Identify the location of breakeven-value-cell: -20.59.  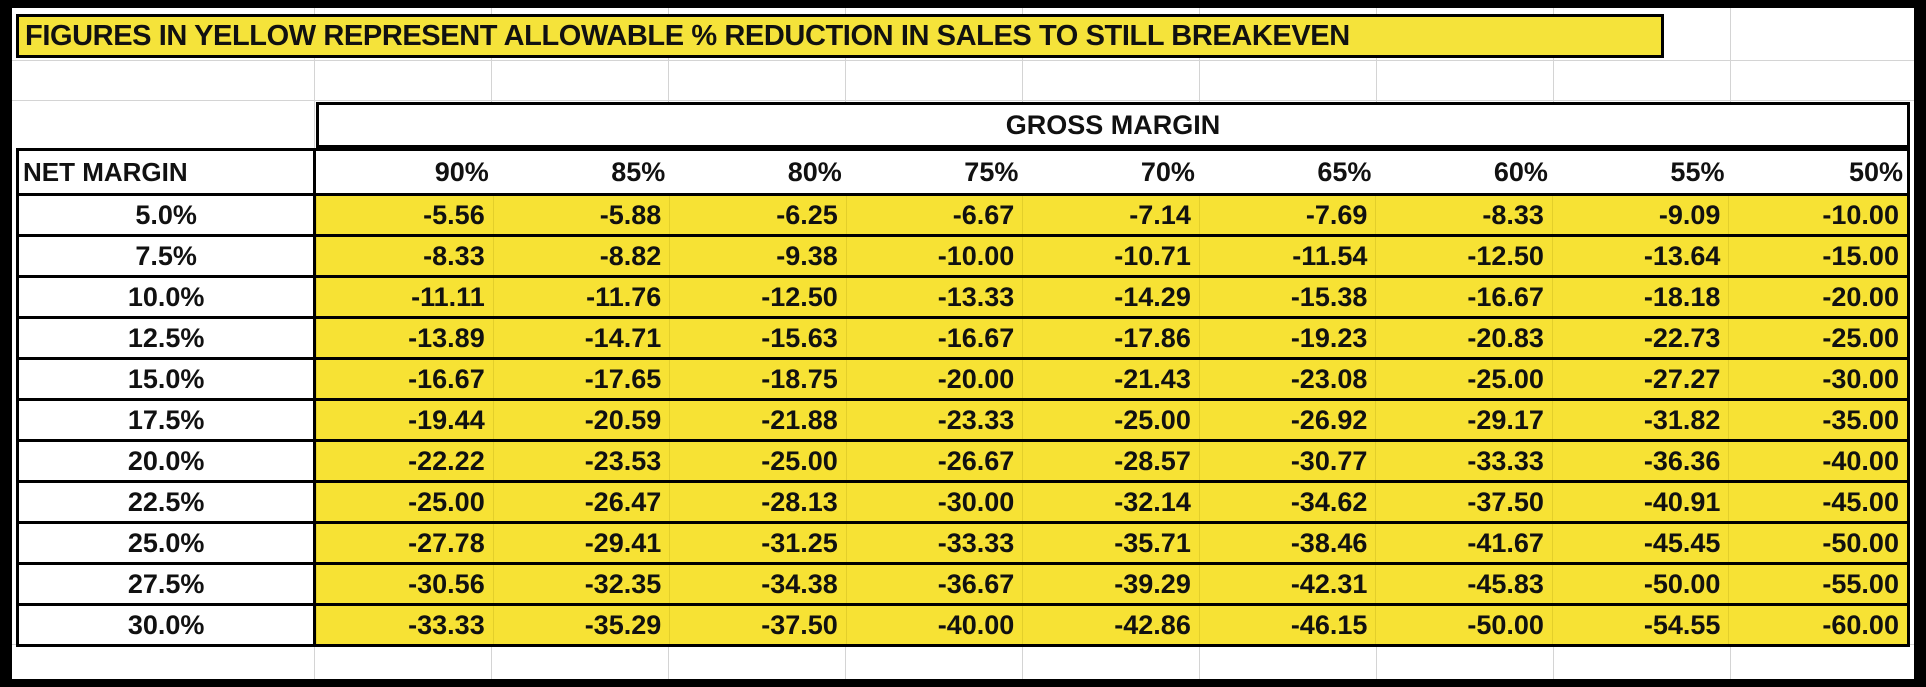
(581, 420).